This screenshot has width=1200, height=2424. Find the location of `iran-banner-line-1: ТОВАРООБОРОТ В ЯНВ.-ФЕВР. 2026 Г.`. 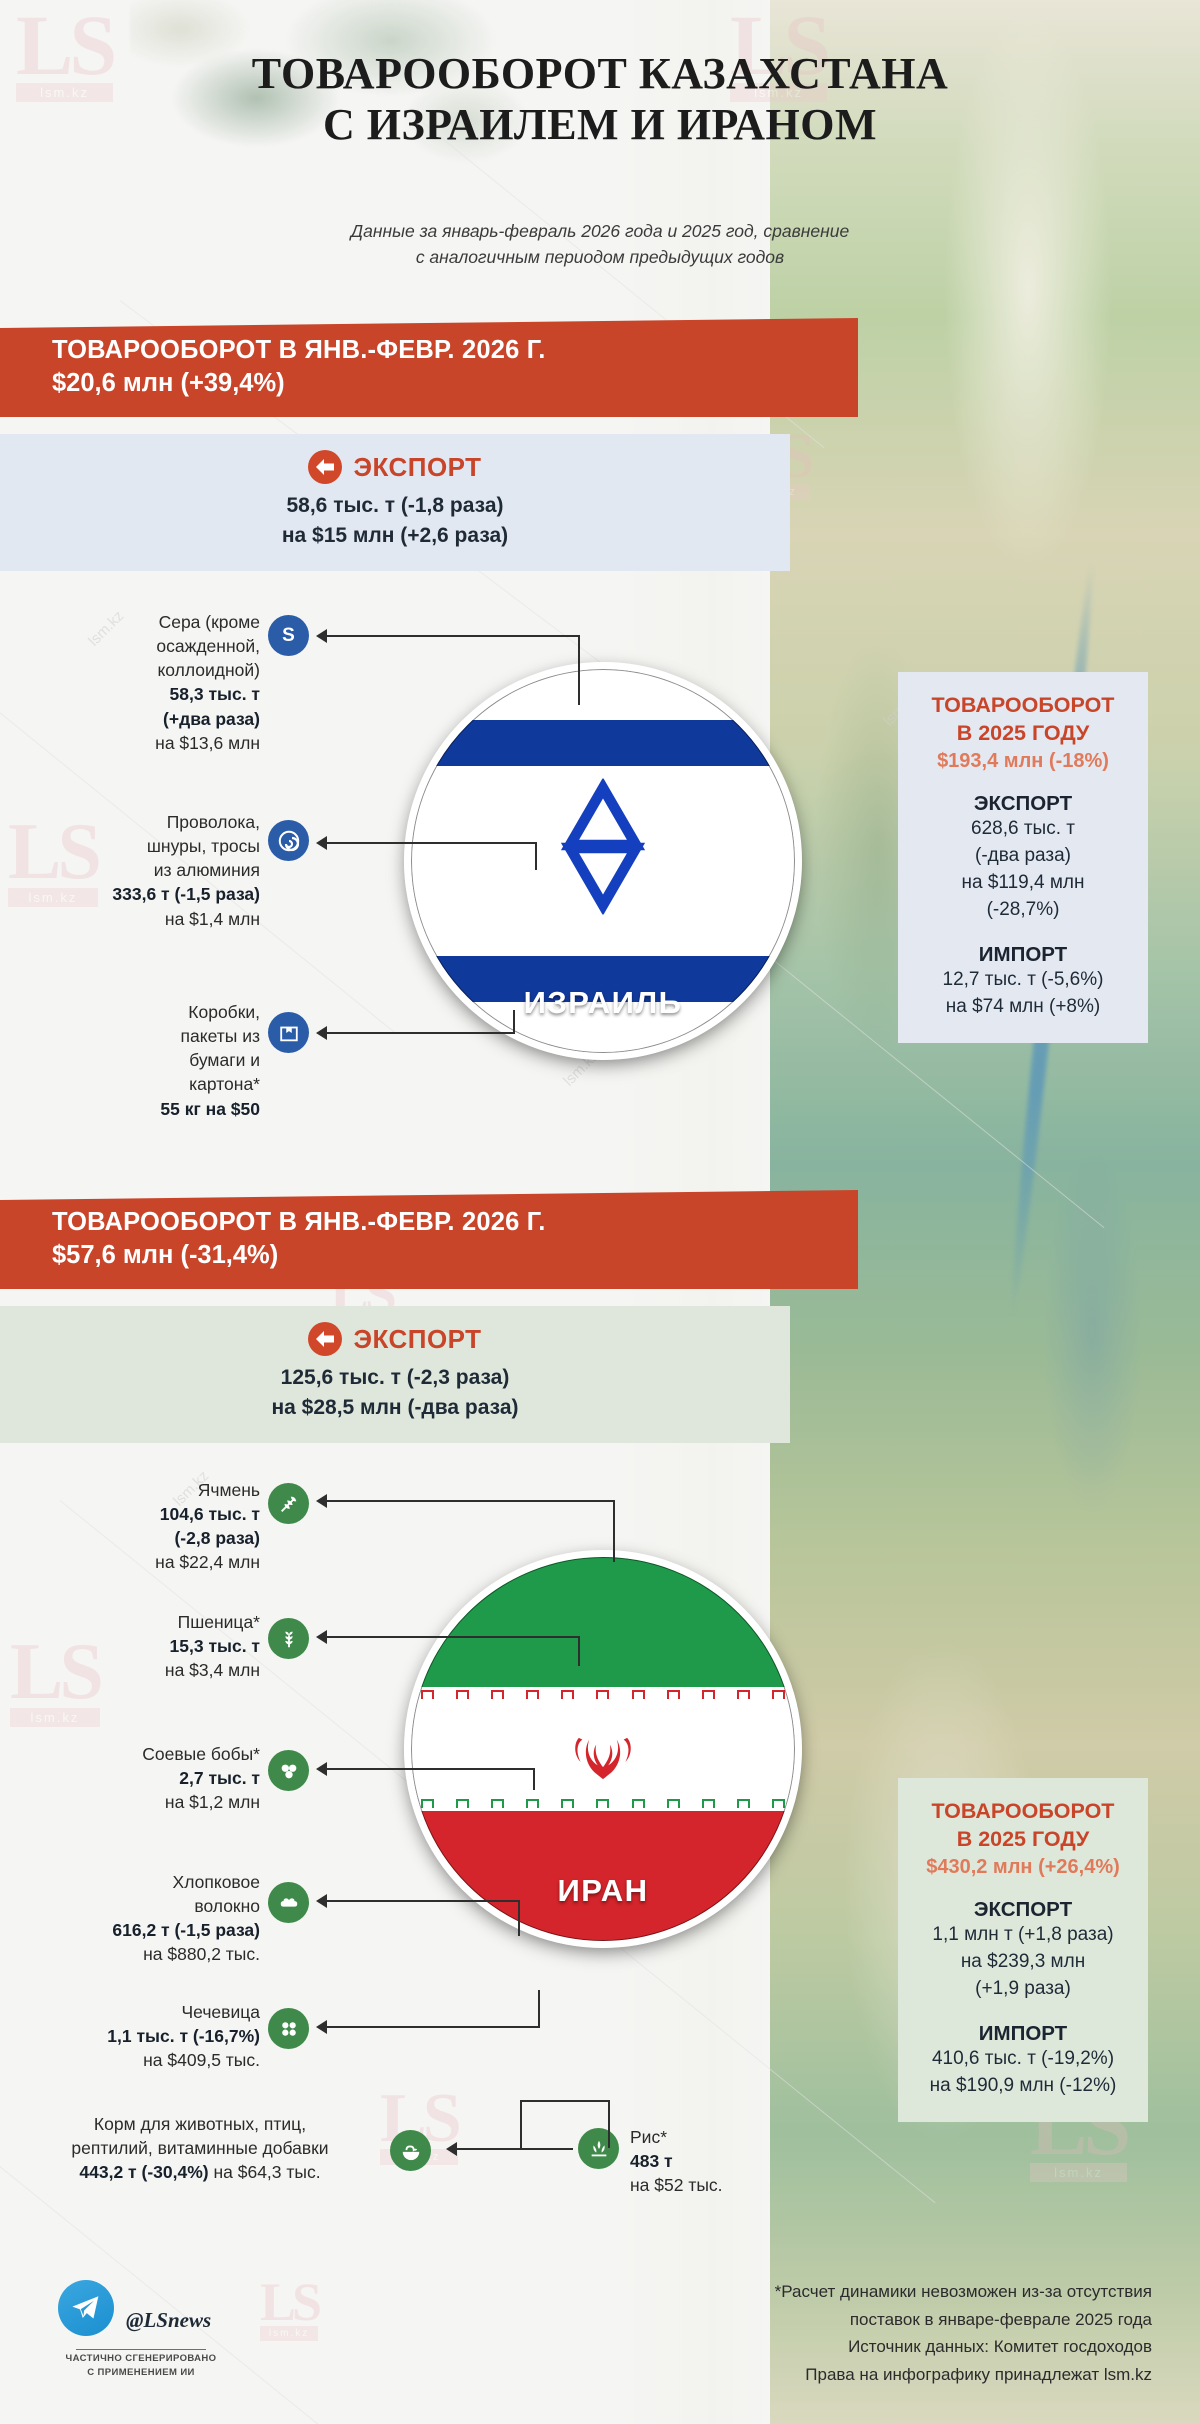

iran-banner-line-1: ТОВАРООБОРОТ В ЯНВ.-ФЕВР. 2026 Г. is located at coordinates (299, 1222).